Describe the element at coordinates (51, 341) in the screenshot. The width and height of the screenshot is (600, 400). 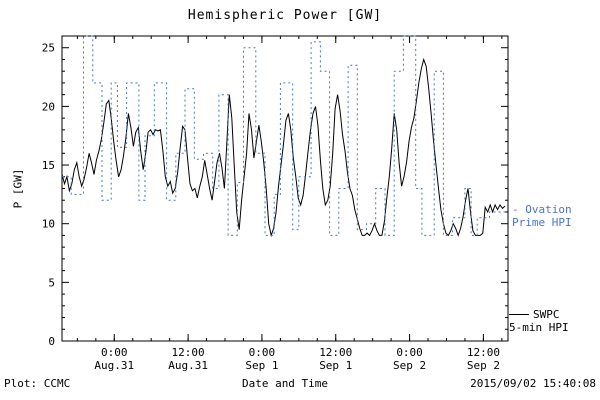
I see `svg-text: 0` at that location.